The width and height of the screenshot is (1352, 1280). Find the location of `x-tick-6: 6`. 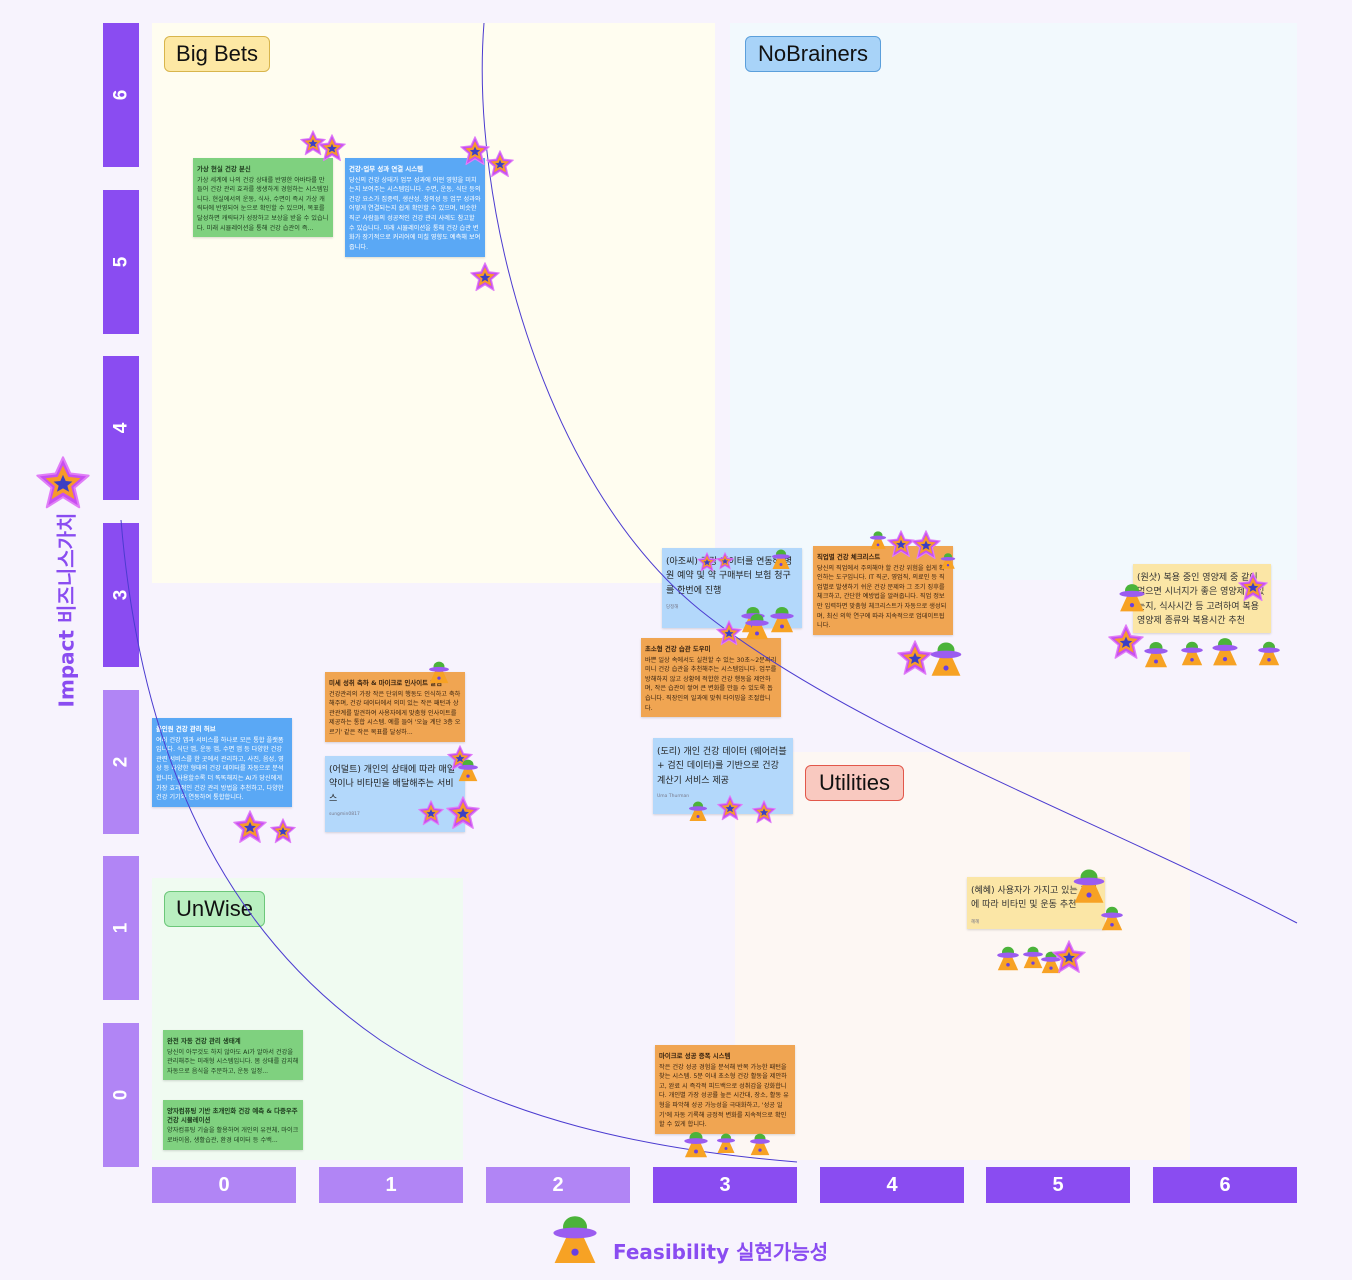

x-tick-6: 6 is located at coordinates (1225, 1185).